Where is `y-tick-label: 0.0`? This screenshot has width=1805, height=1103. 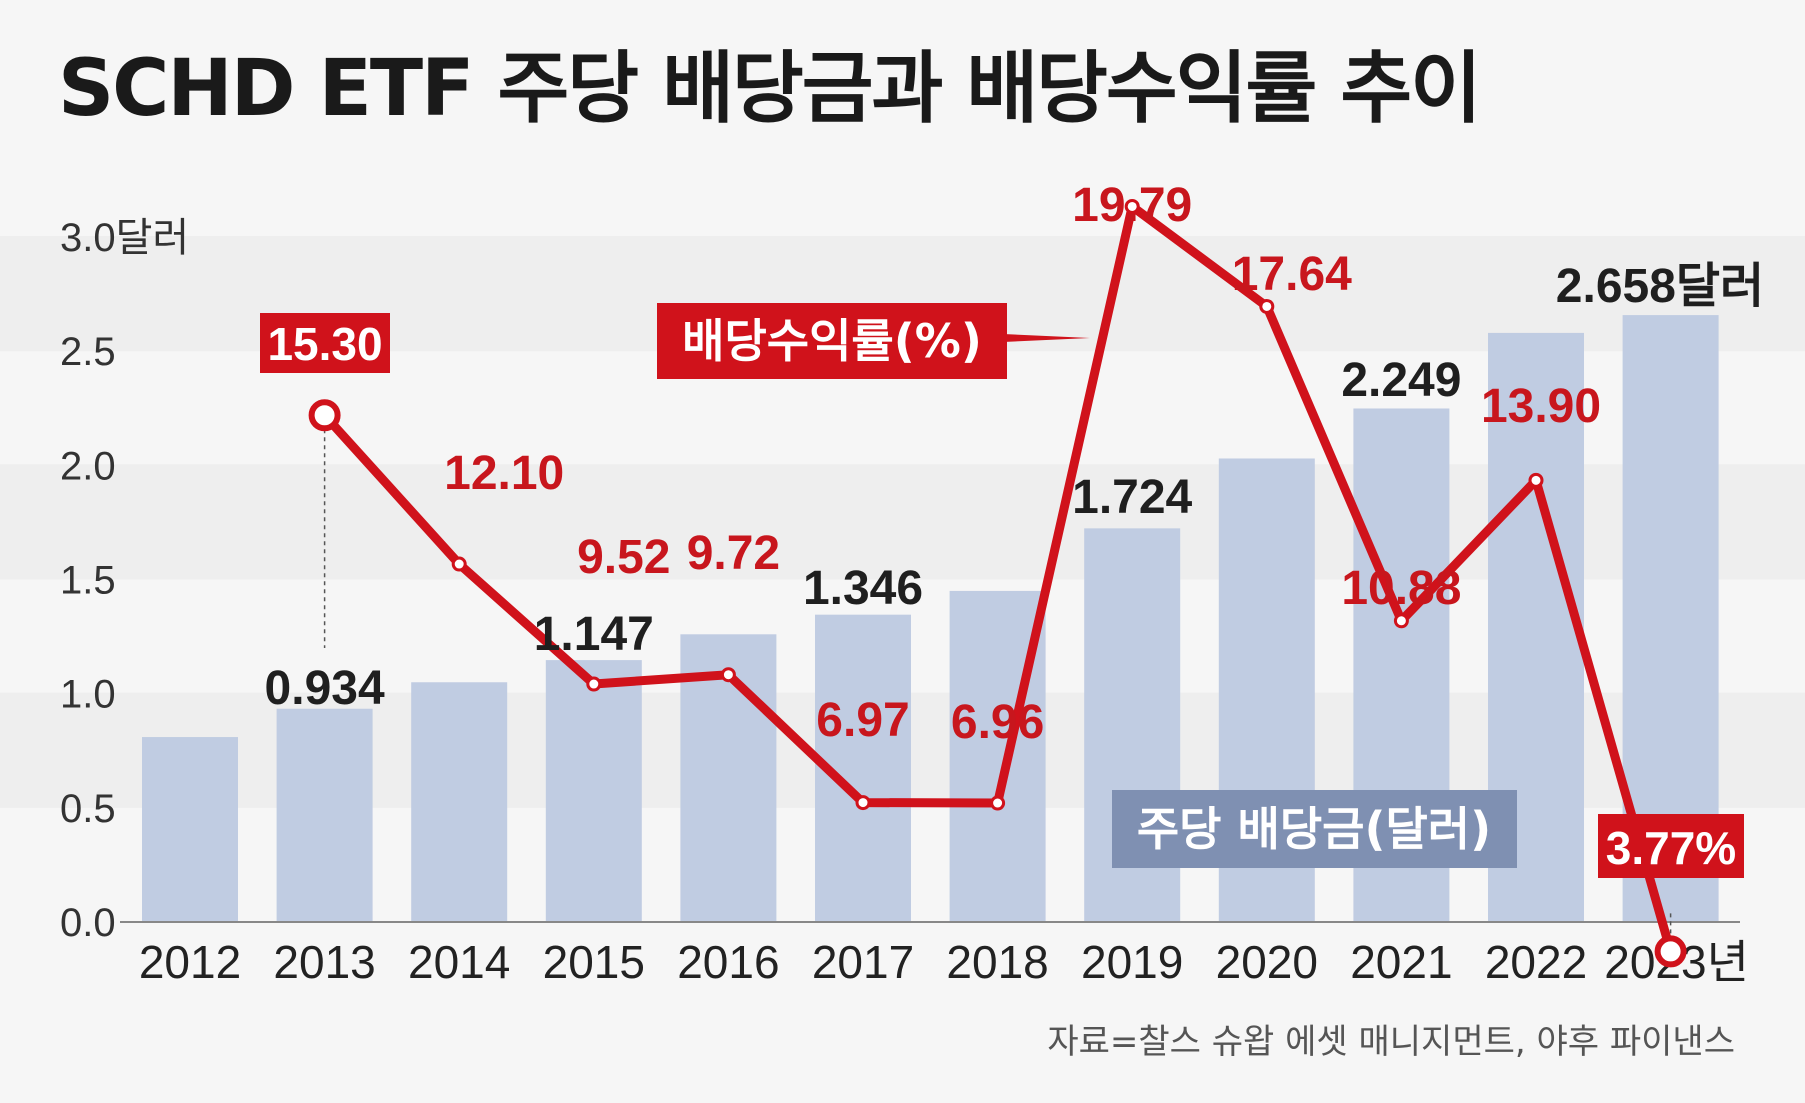
y-tick-label: 0.0 is located at coordinates (88, 923).